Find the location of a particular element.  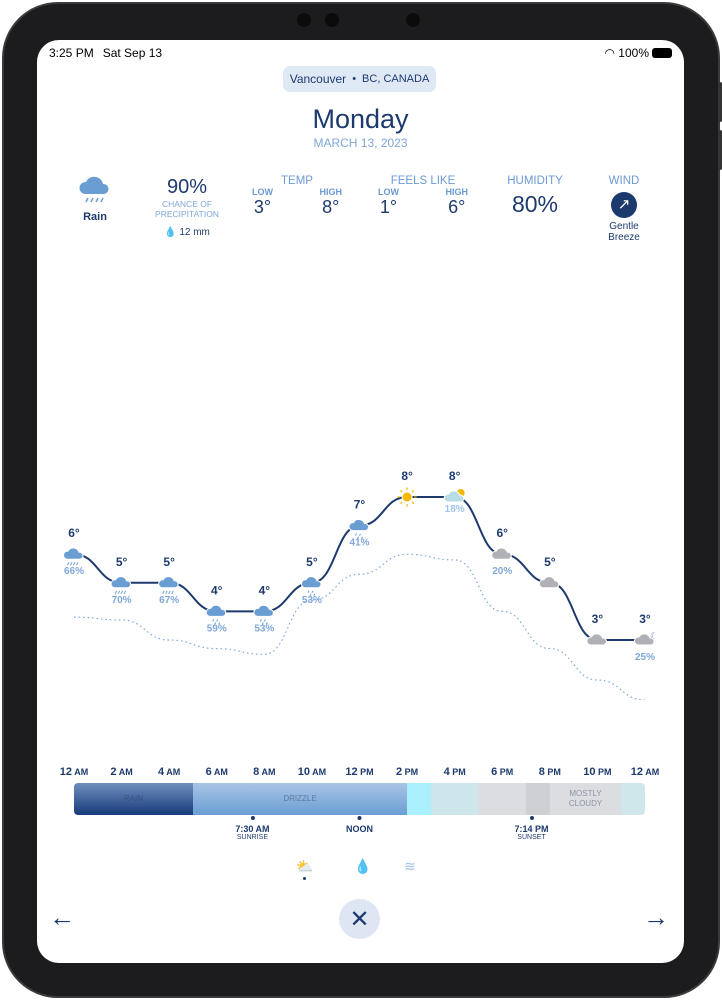

feels-like-low: 1° is located at coordinates (388, 207).